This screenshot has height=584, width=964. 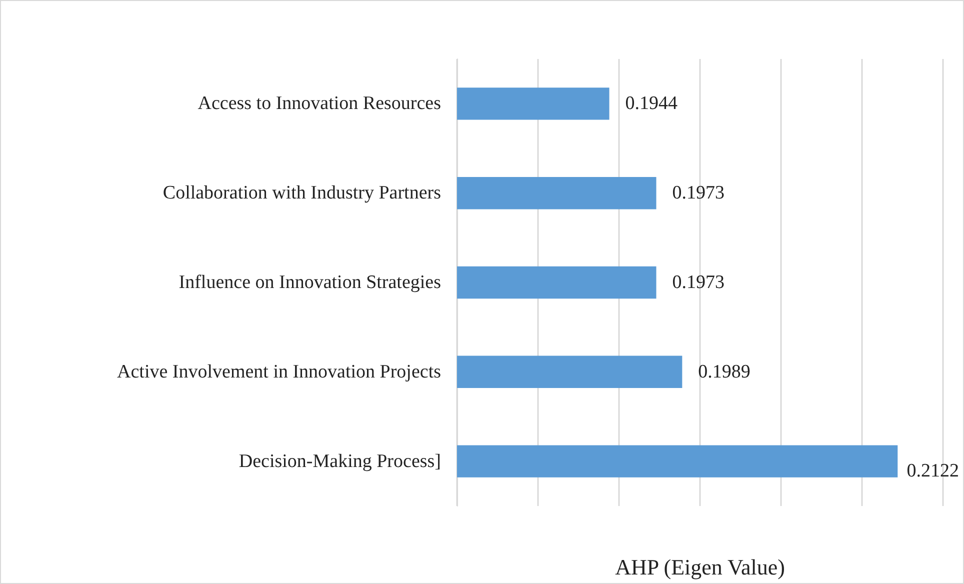 I want to click on y-tick-label: Collaboration with Industry Partners, so click(x=301, y=193).